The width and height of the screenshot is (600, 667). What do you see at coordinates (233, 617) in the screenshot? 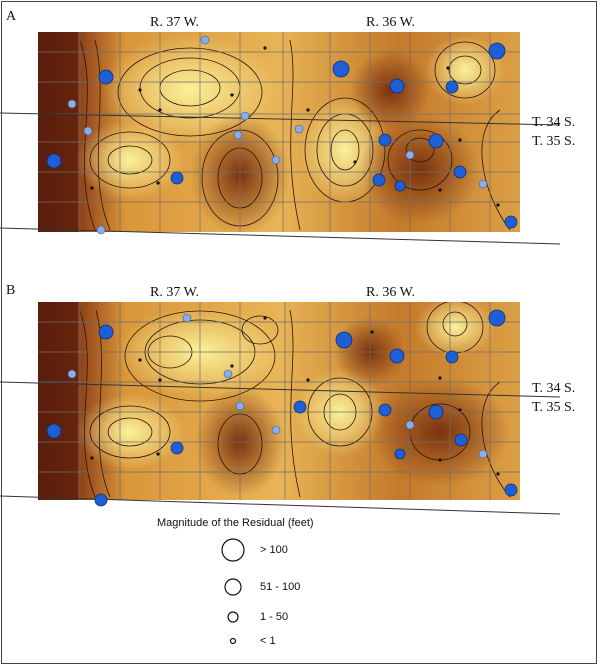
I see `legend-circle-medium` at bounding box center [233, 617].